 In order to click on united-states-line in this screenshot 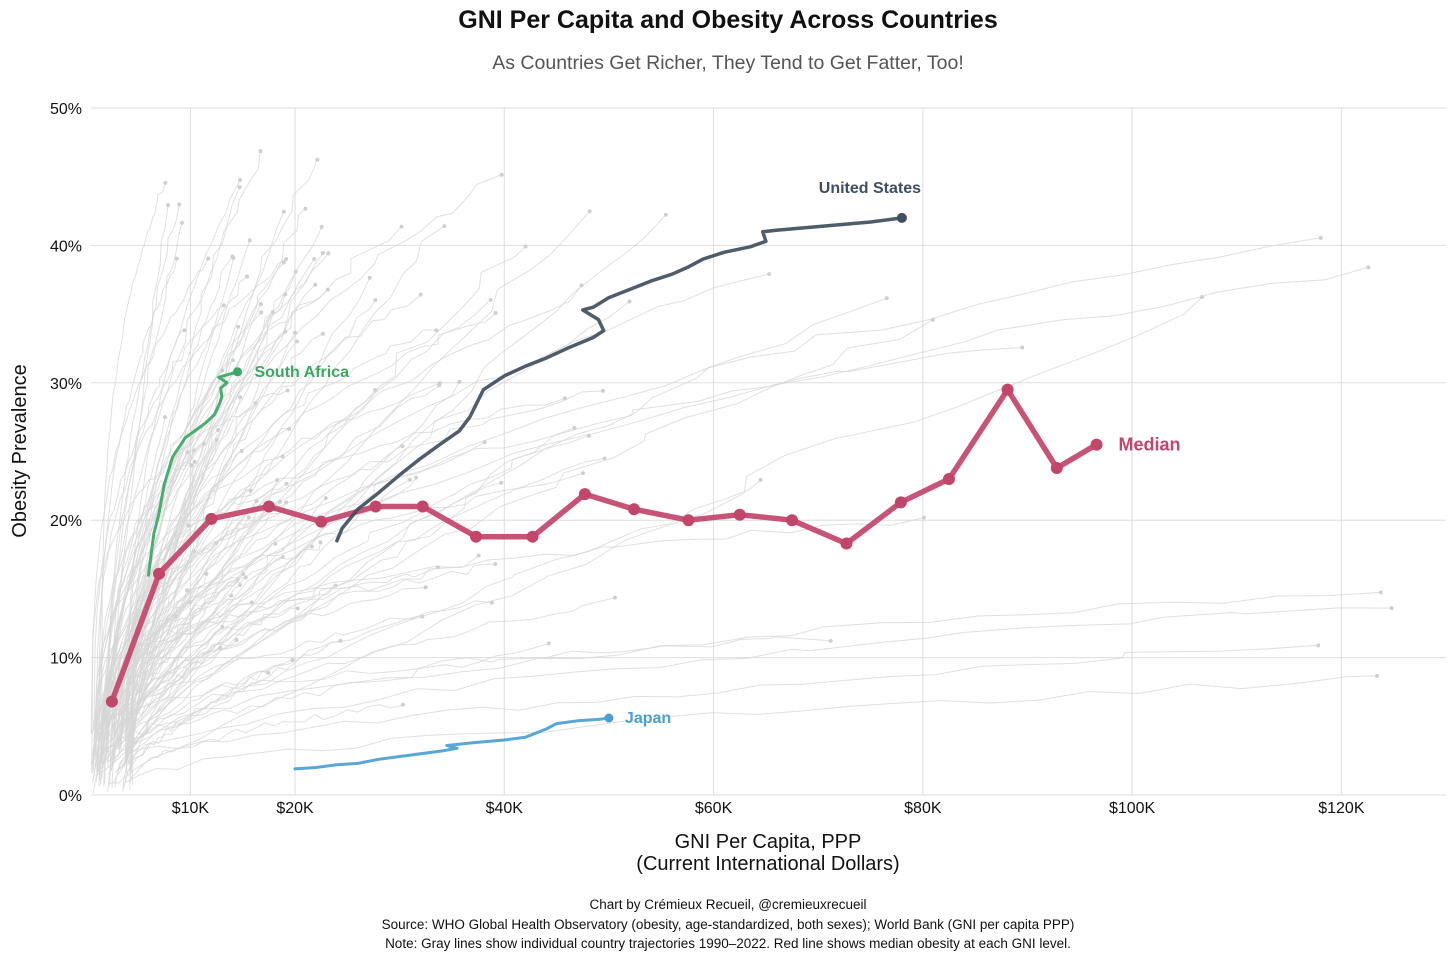, I will do `click(619, 379)`.